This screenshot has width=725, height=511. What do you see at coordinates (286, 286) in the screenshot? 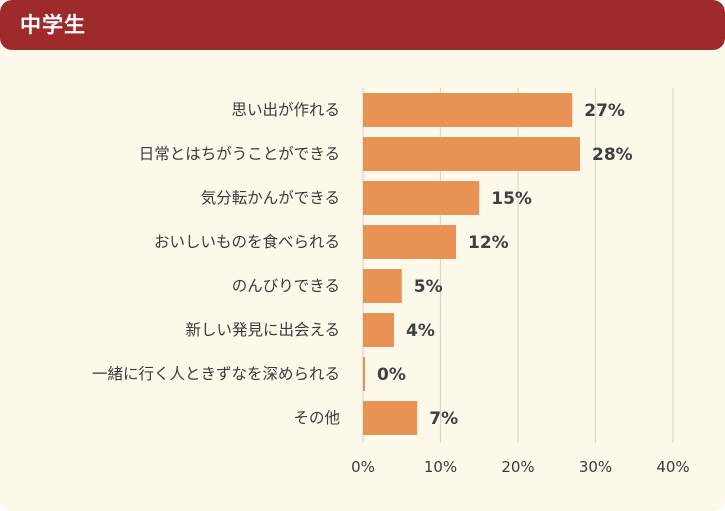
I see `category-label: のんびりできる` at bounding box center [286, 286].